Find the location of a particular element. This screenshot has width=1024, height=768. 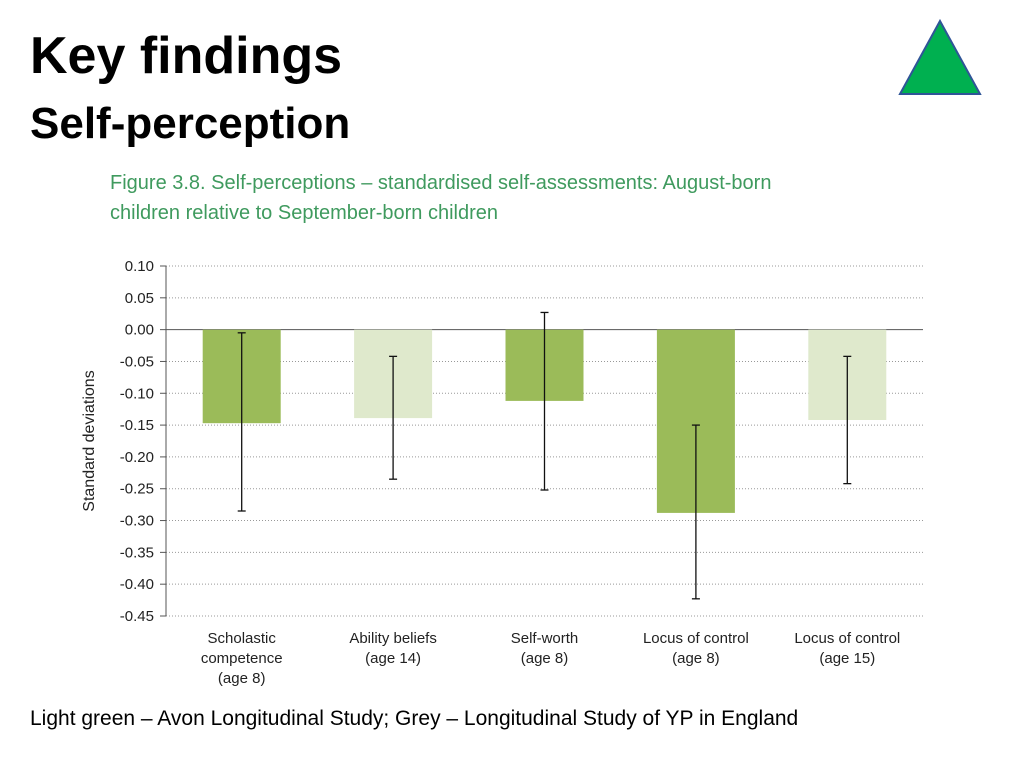

y-axis-label: Standard deviations is located at coordinates (89, 440).